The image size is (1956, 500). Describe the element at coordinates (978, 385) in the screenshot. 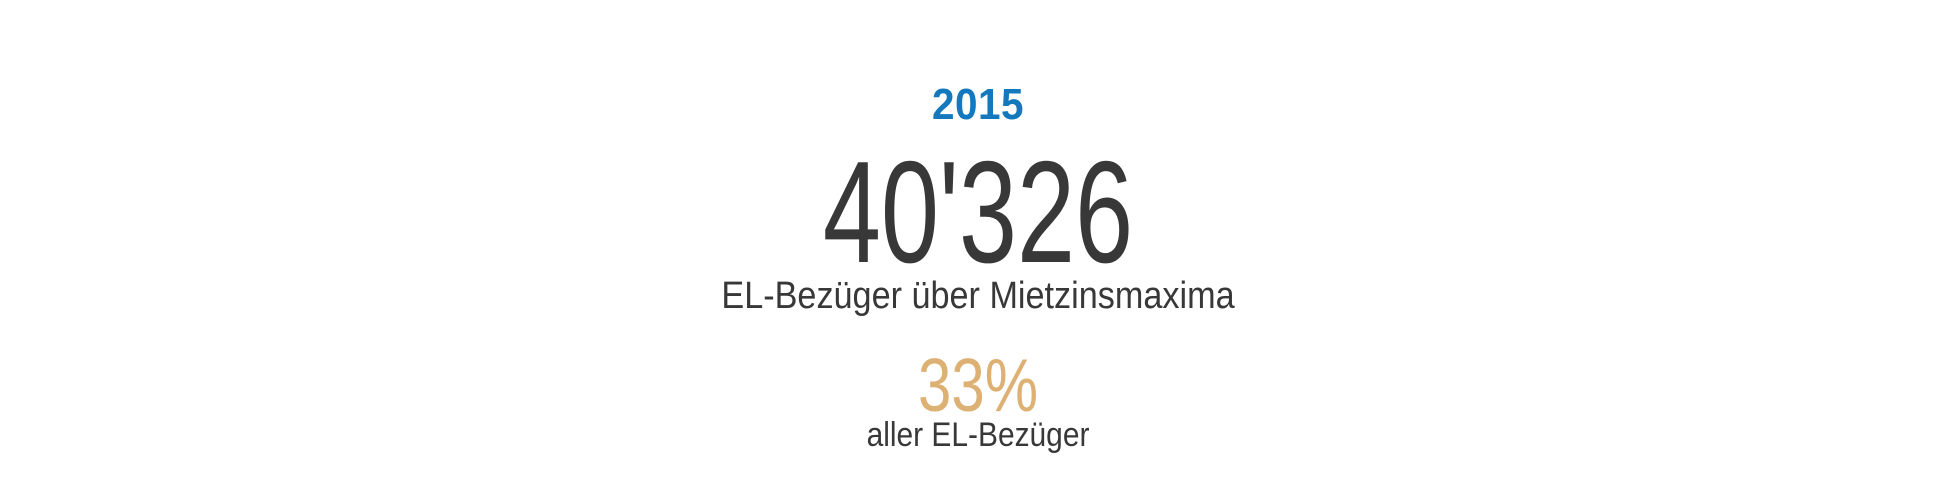

I see `secondary-value: 33%` at that location.